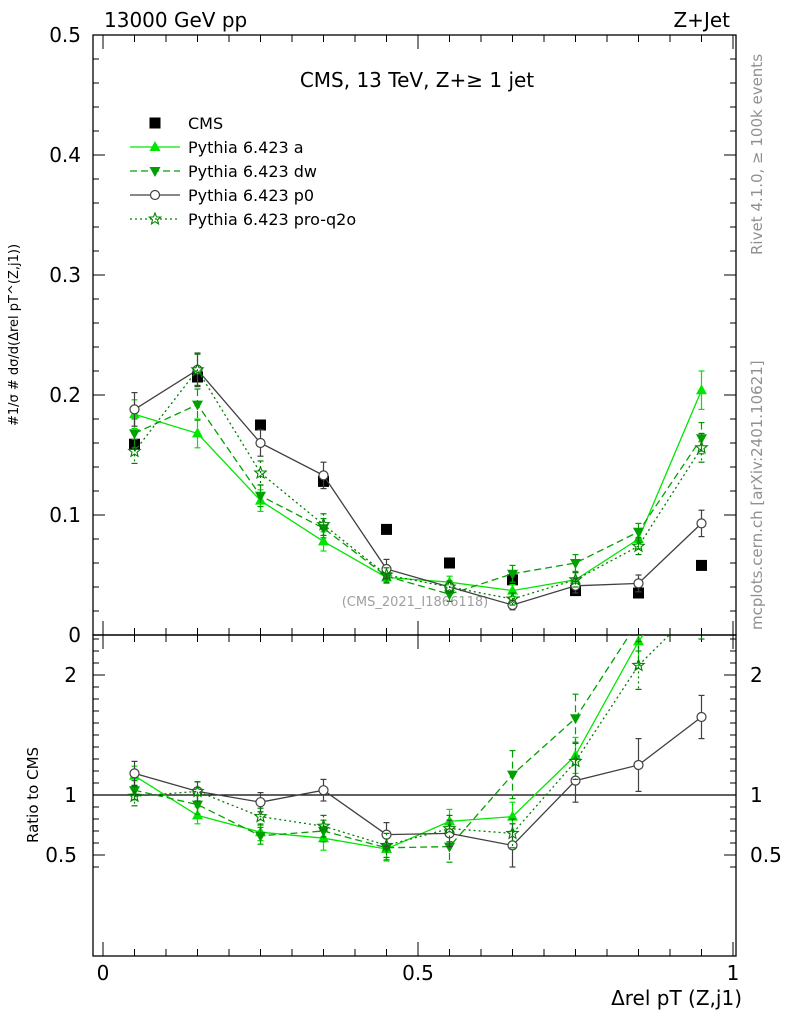  What do you see at coordinates (65, 155) in the screenshot?
I see `top-y-tick-label: 0.4` at bounding box center [65, 155].